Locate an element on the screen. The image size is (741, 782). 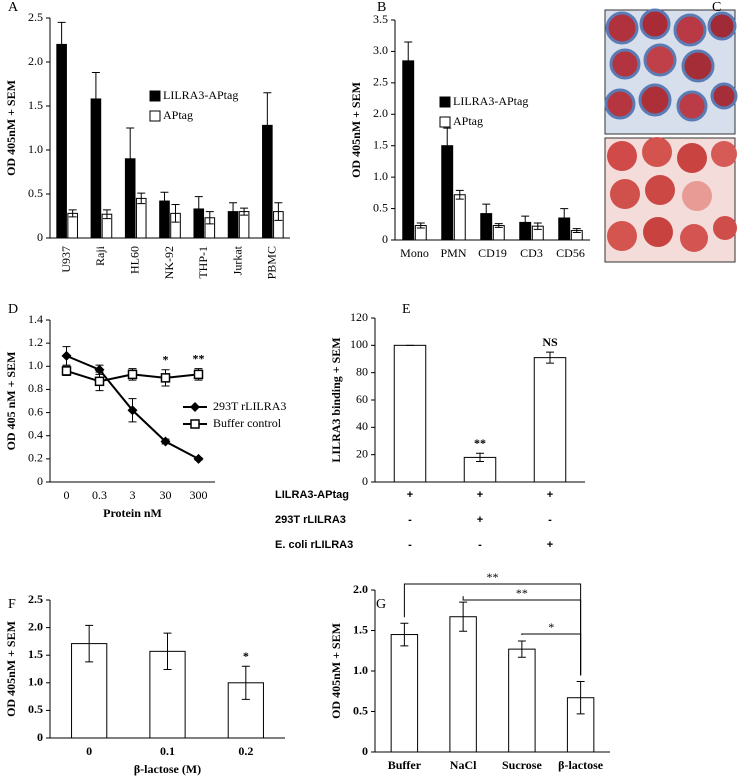
legend-label: LILRA3-APtag is located at coordinates (490, 101).